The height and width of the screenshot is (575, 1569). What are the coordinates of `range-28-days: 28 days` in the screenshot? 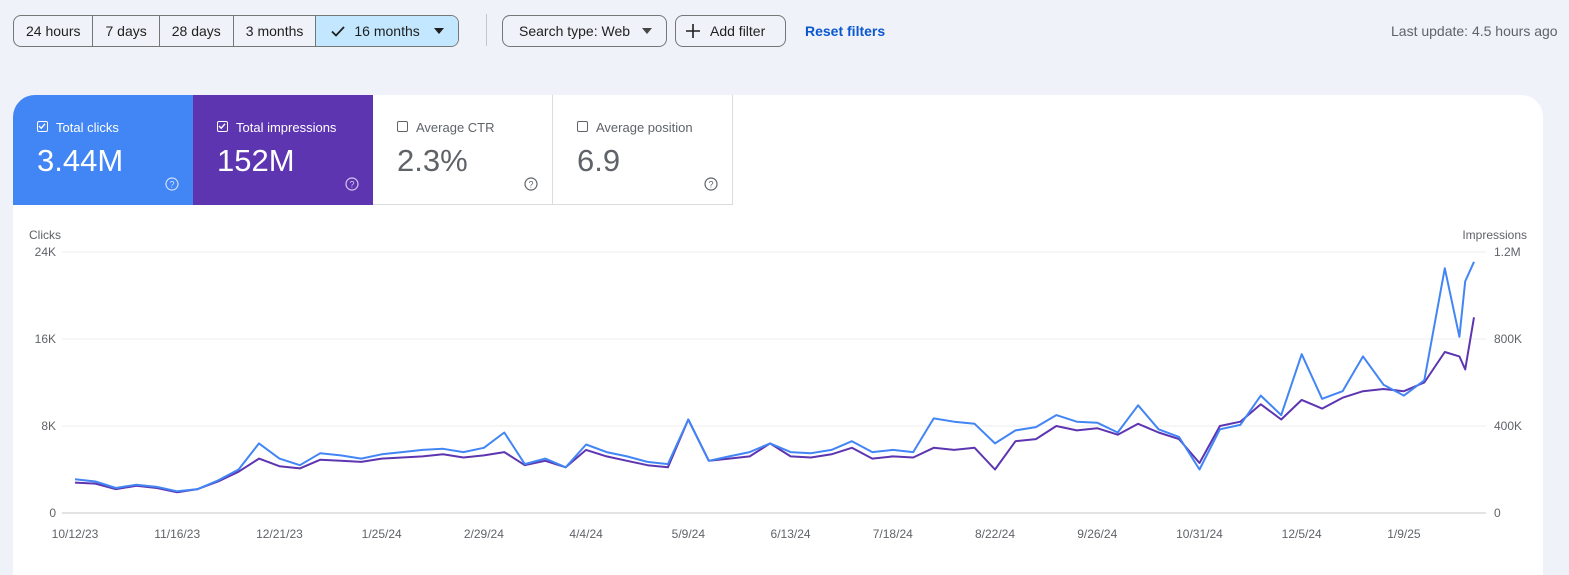 It's located at (197, 31).